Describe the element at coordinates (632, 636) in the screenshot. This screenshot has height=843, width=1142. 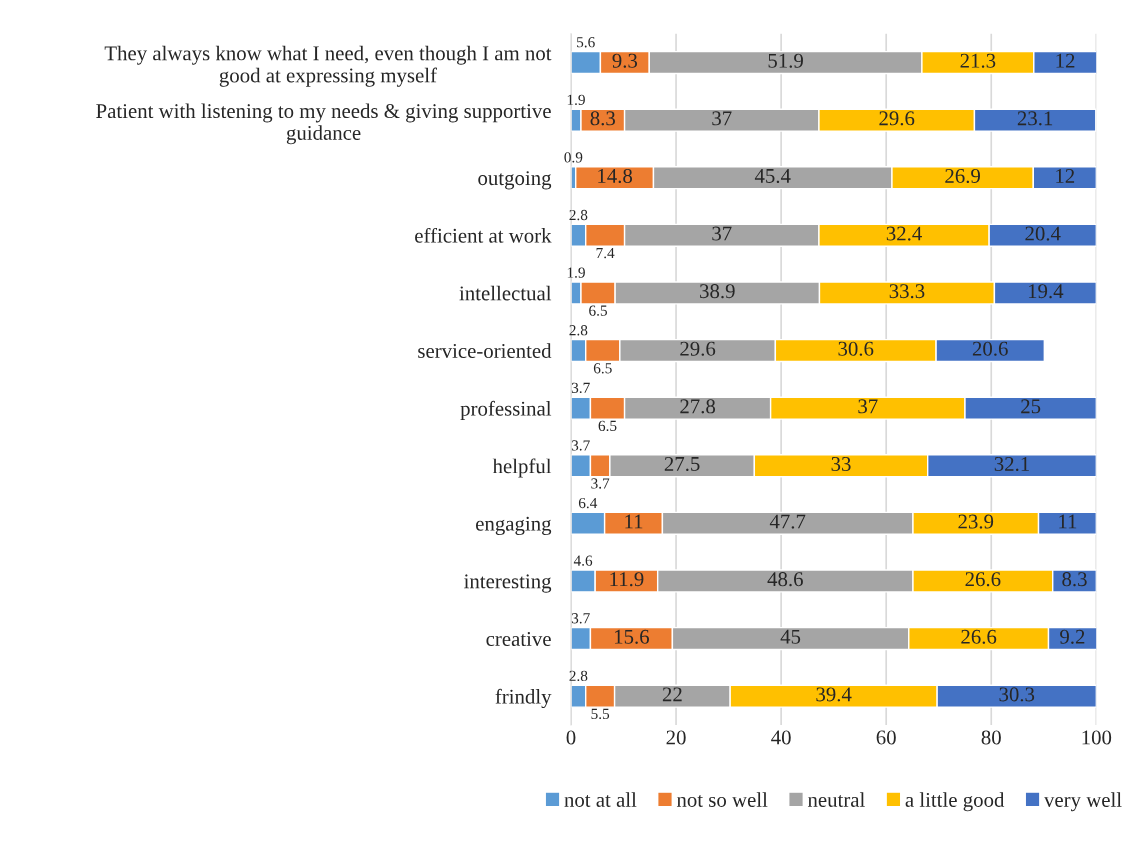
I see `data-label: 15.6` at that location.